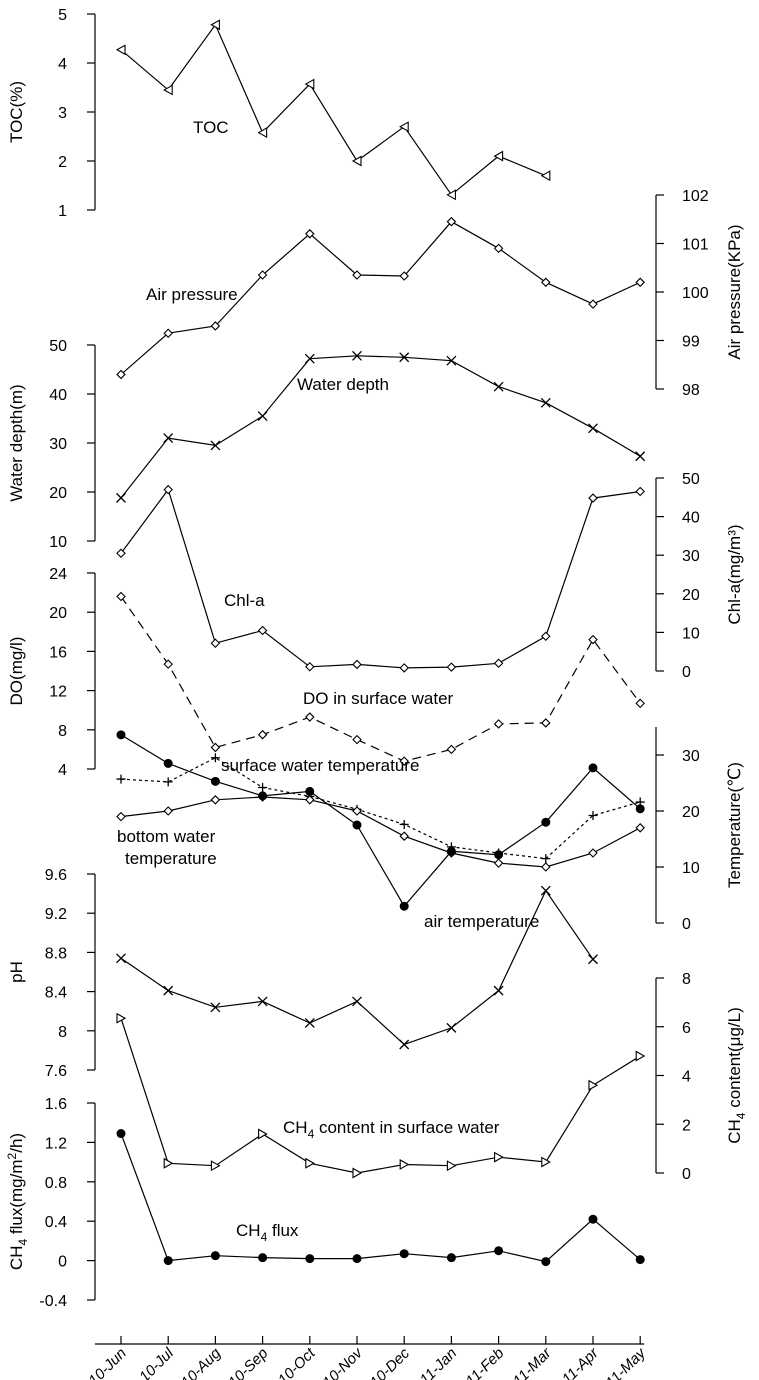 This screenshot has width=759, height=1380. What do you see at coordinates (691, 518) in the screenshot?
I see `tick-label-chl-a: 40` at bounding box center [691, 518].